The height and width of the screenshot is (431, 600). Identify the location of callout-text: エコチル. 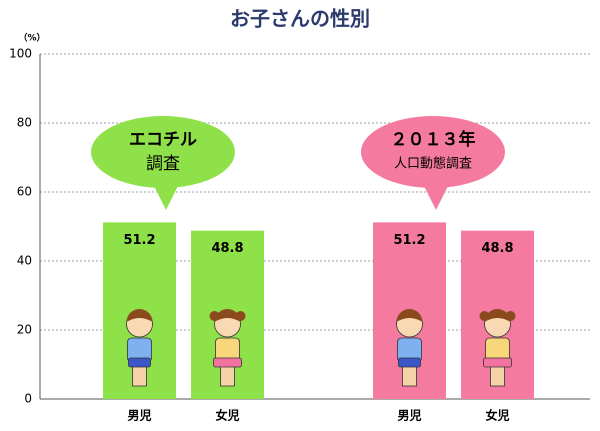
(163, 140).